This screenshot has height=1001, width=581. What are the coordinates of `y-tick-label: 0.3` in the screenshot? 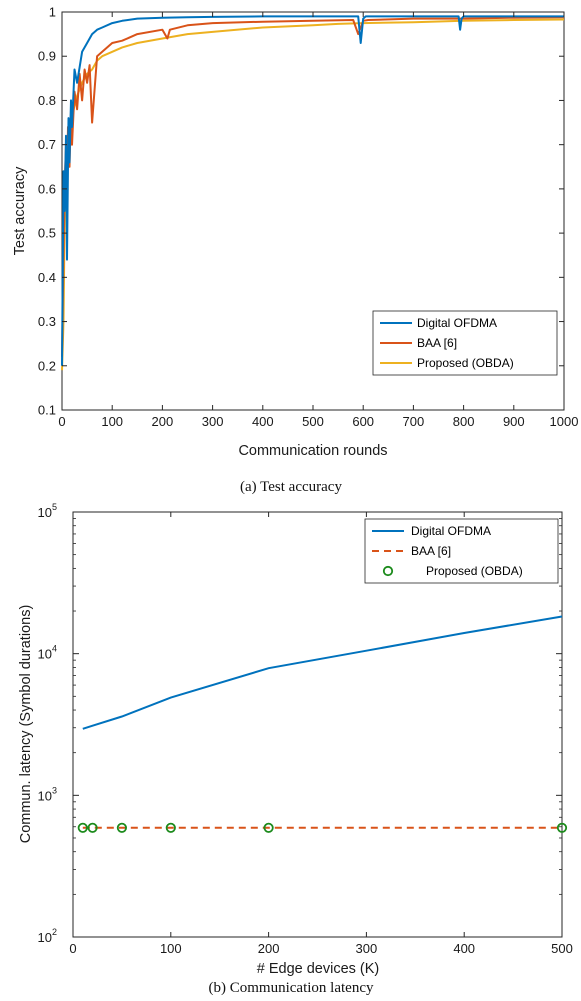 It's located at (47, 321).